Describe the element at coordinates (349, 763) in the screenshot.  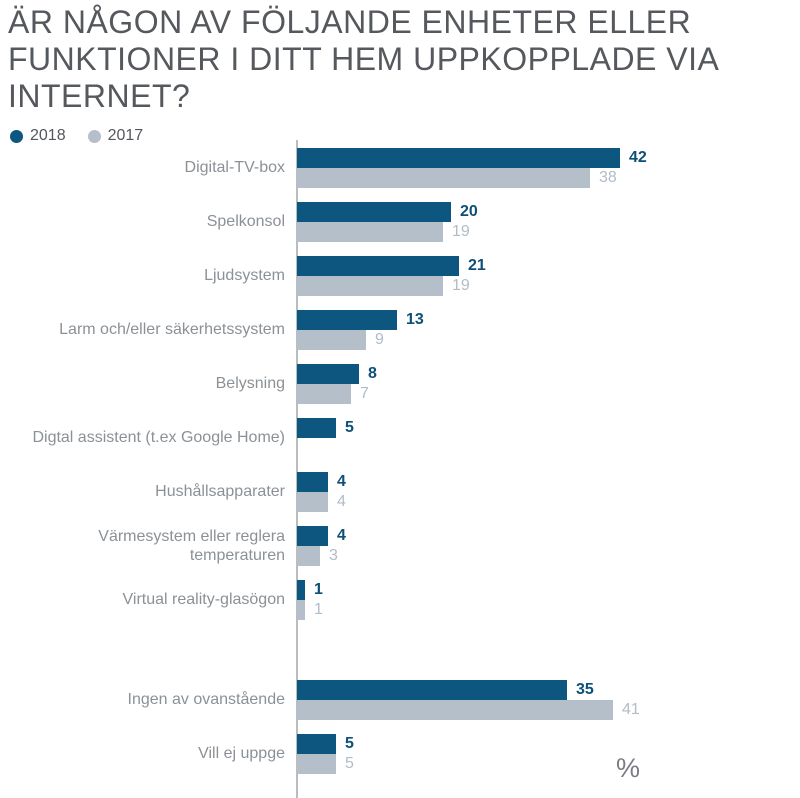
I see `value-label-2017: 5` at that location.